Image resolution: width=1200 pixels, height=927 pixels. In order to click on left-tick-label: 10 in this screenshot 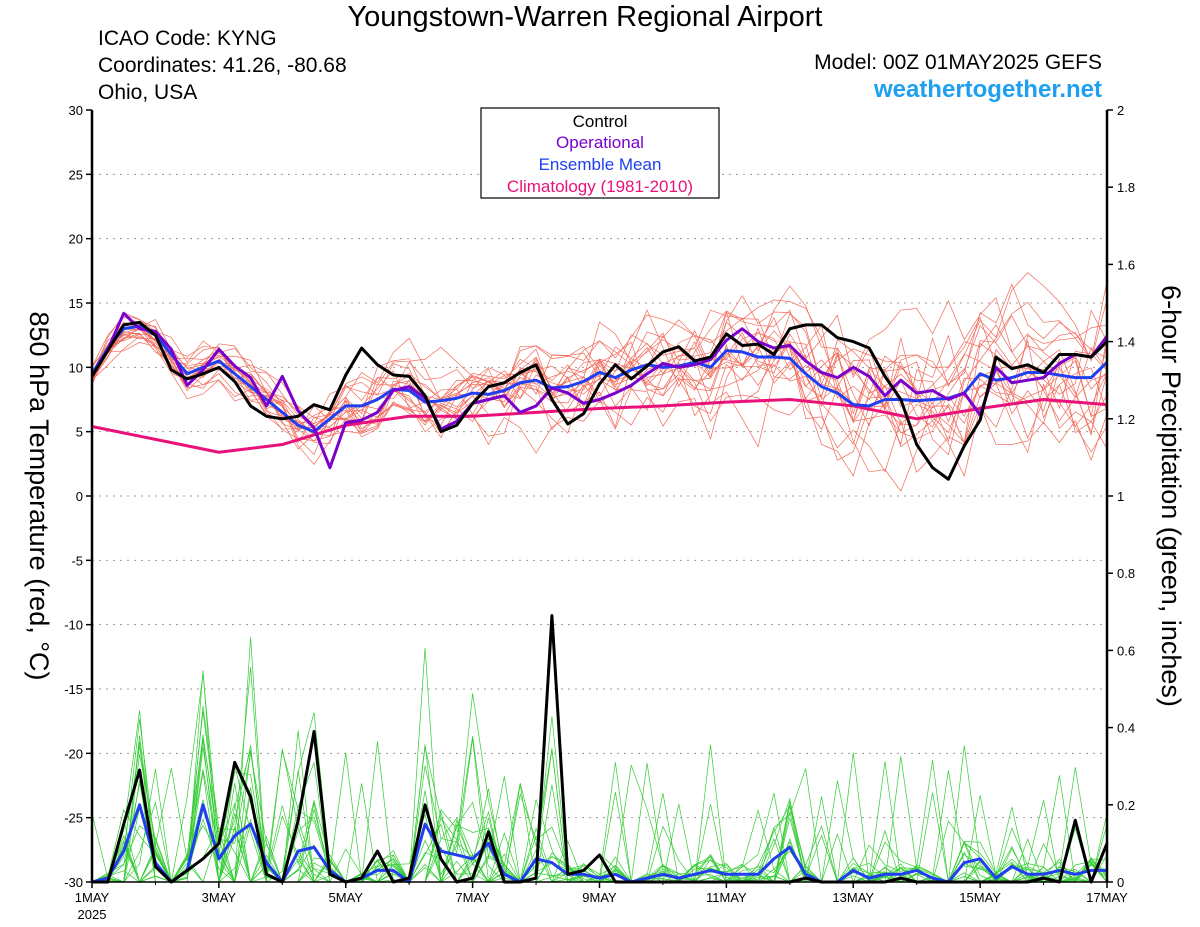, I will do `click(76, 367)`.